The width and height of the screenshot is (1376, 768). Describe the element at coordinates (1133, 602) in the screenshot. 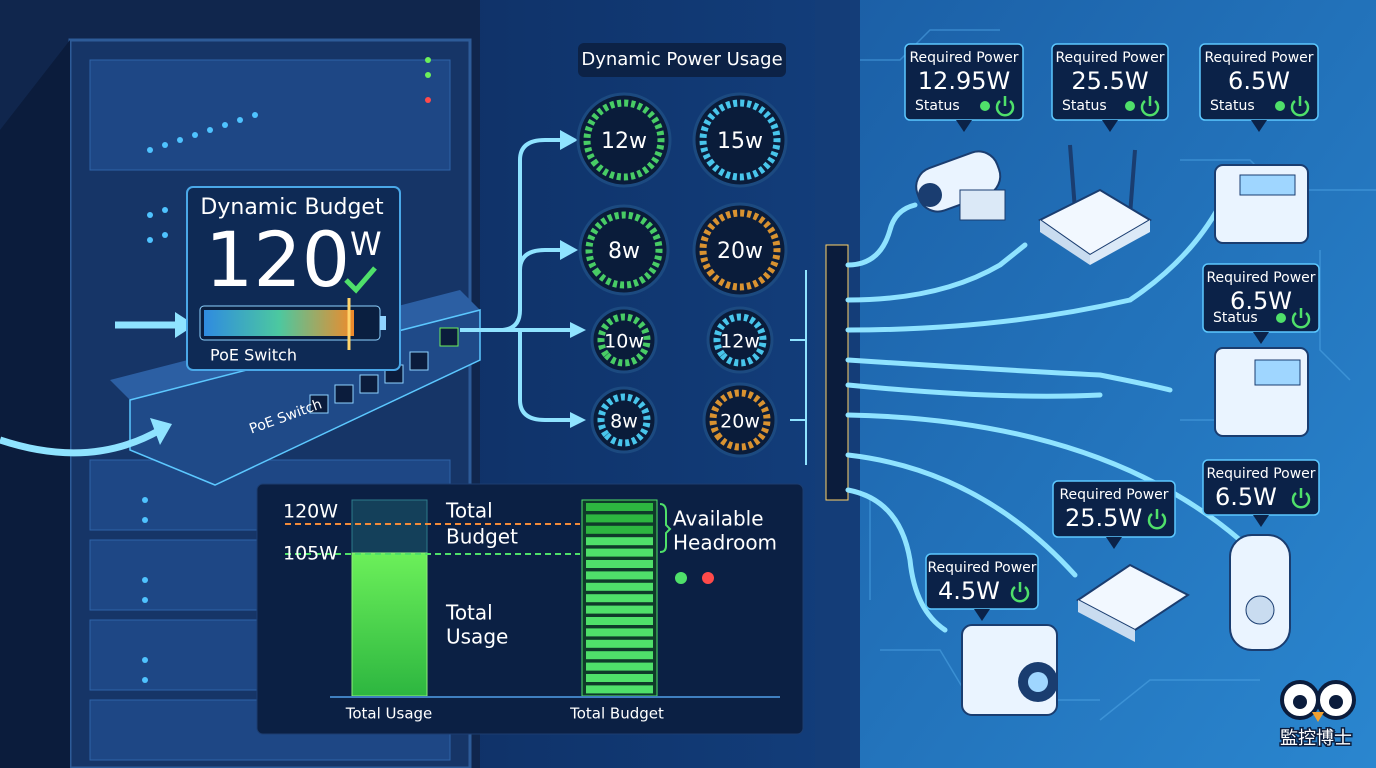

I see `access-point` at that location.